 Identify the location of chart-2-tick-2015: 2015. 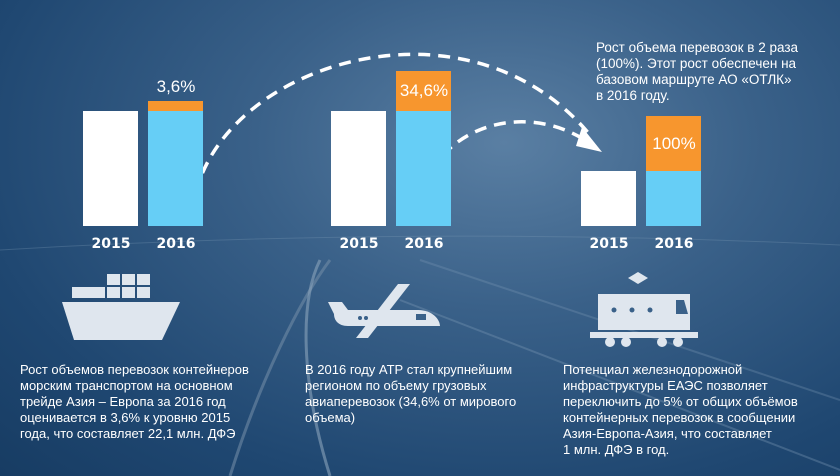
(359, 244).